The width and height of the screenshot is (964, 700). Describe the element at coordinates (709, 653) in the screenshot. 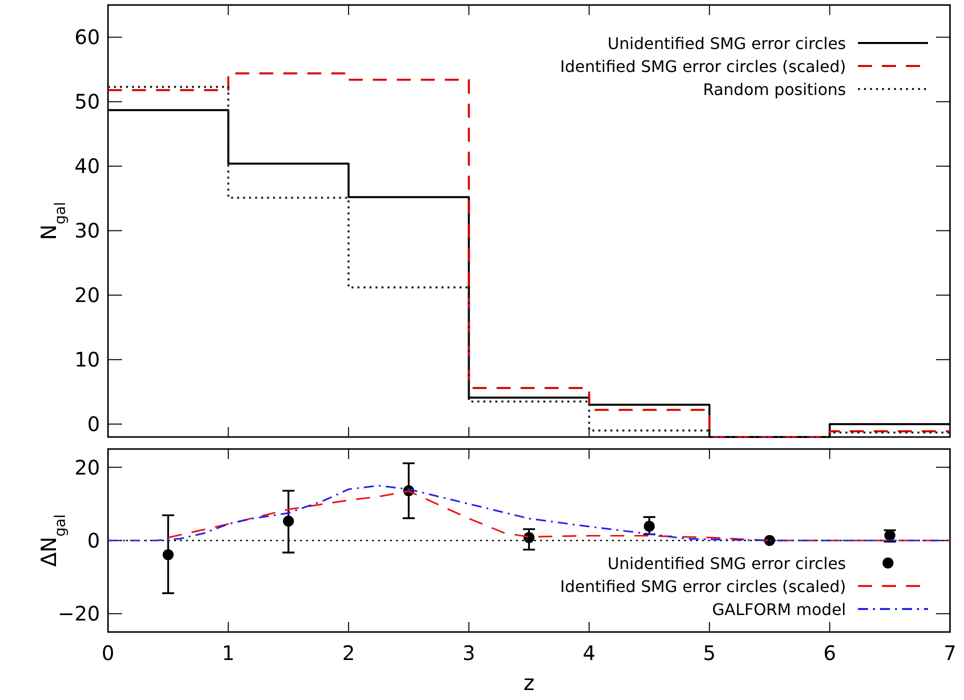

I see `x-tick-label: 5` at that location.